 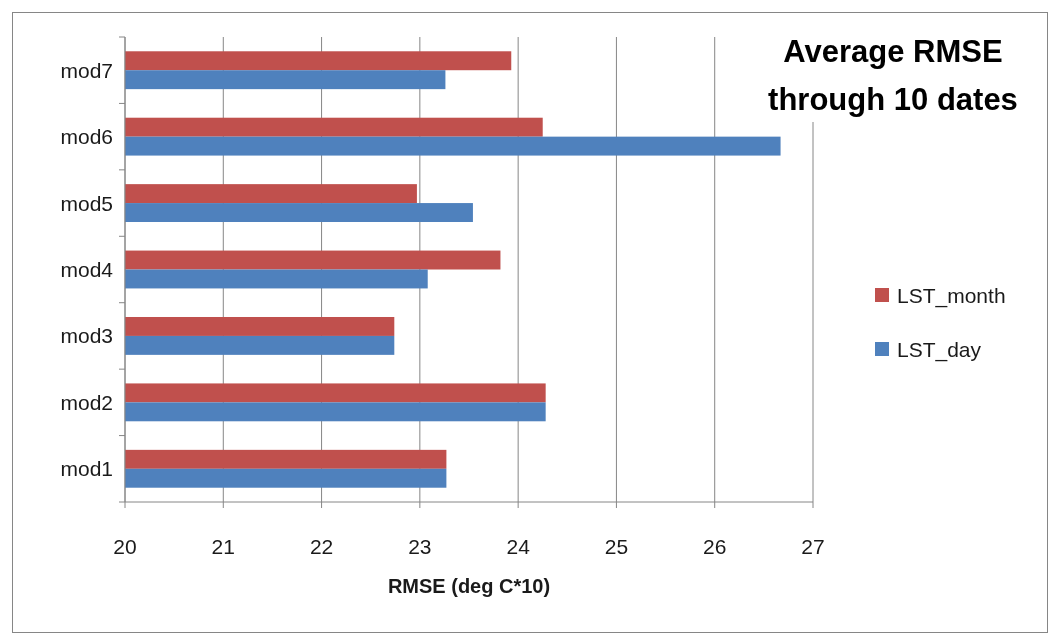 I want to click on x-tick-label: 22, so click(x=321, y=546).